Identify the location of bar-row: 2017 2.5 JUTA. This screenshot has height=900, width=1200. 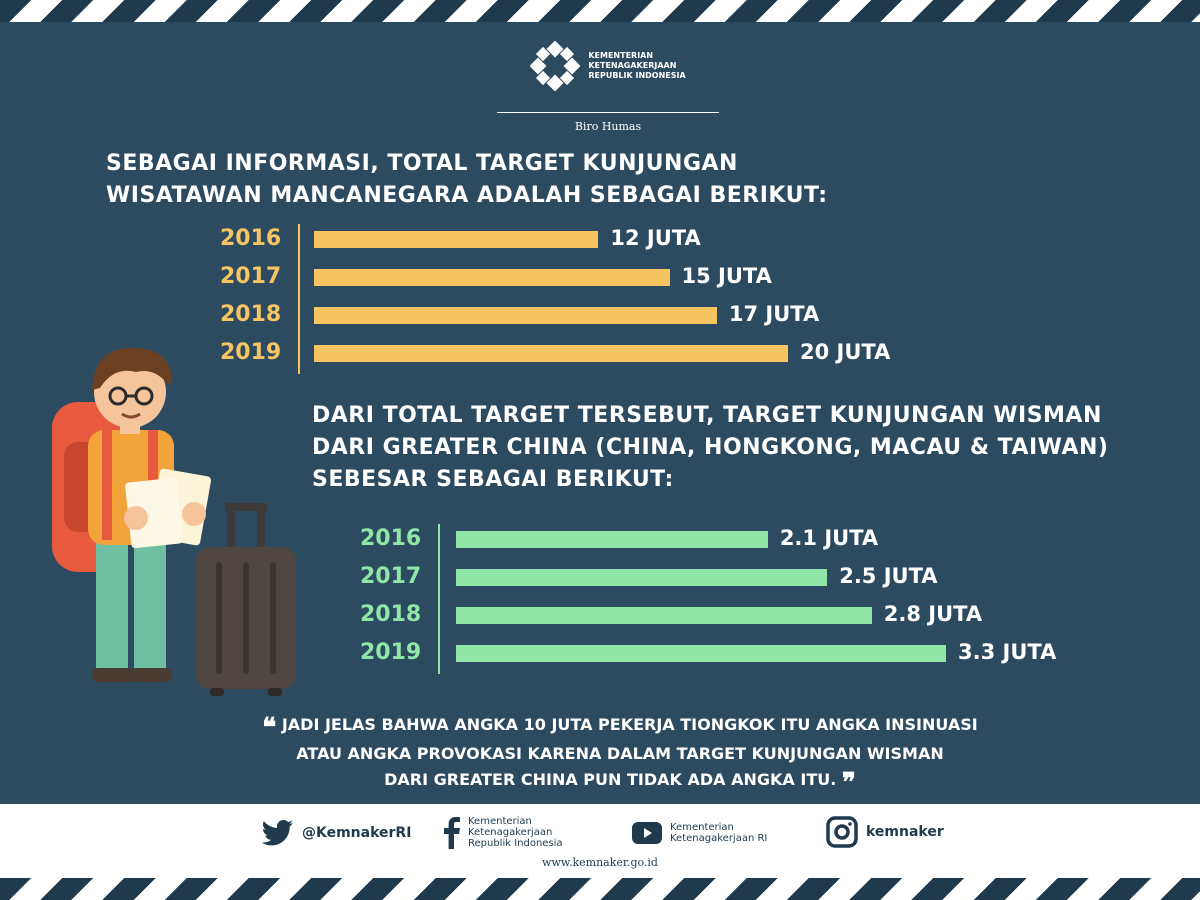
(720, 579).